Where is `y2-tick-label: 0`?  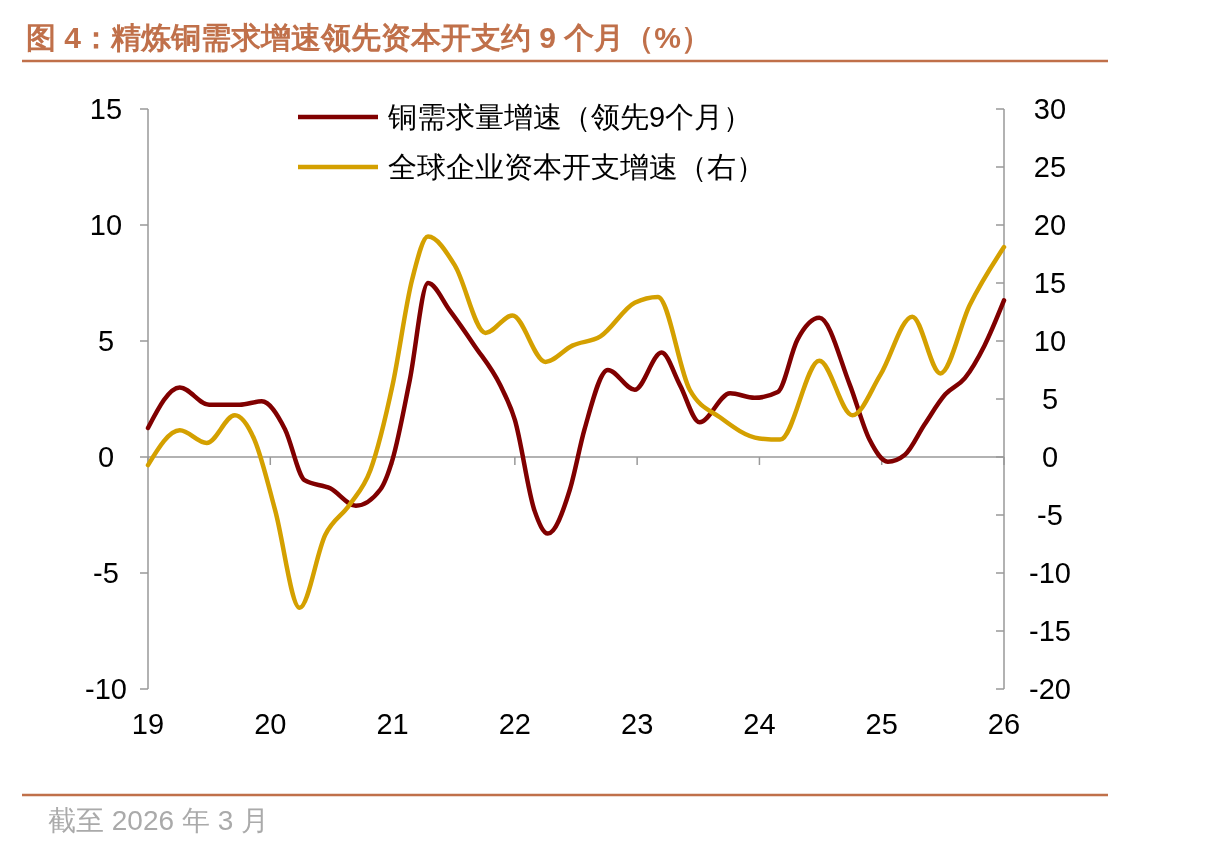
y2-tick-label: 0 is located at coordinates (1050, 457).